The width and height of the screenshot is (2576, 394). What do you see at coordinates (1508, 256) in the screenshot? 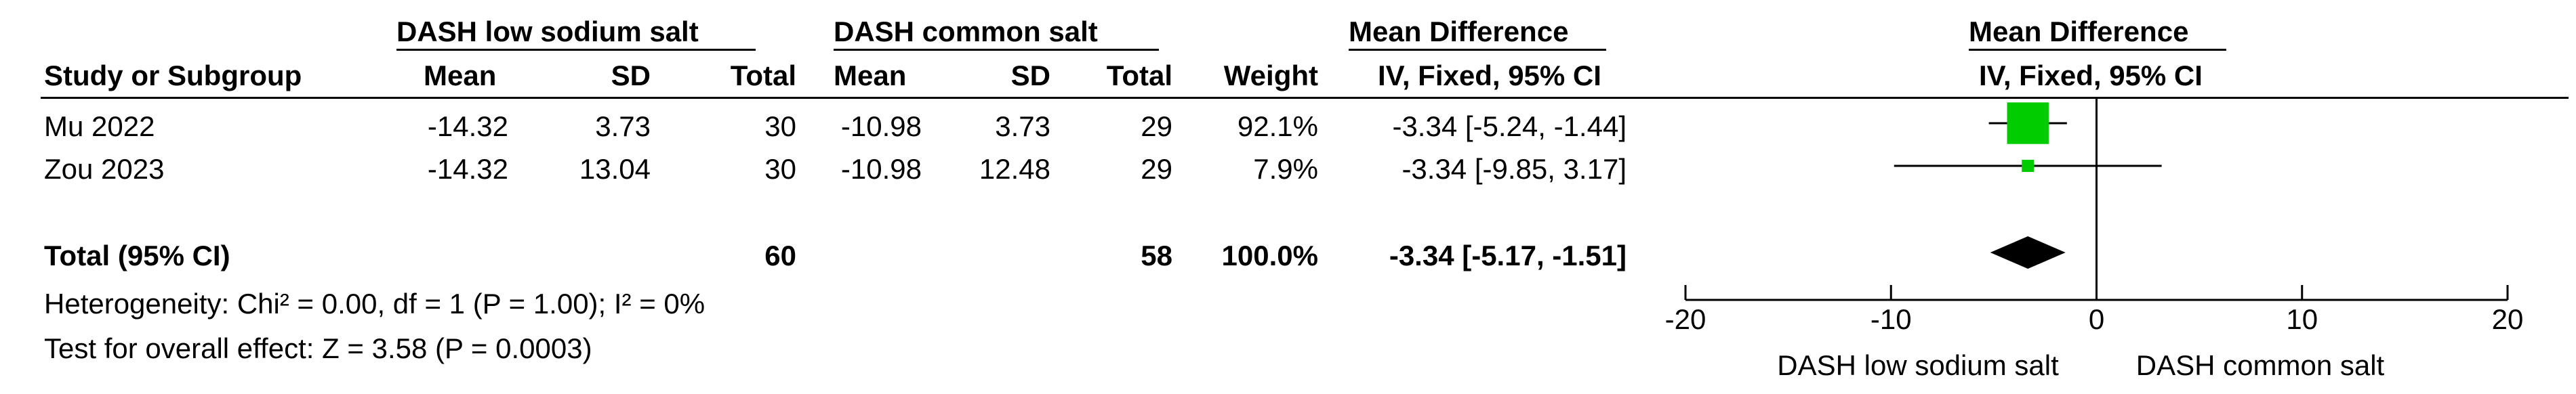
I see `total-ci: -3.34 [-5.17, -1.51]` at bounding box center [1508, 256].